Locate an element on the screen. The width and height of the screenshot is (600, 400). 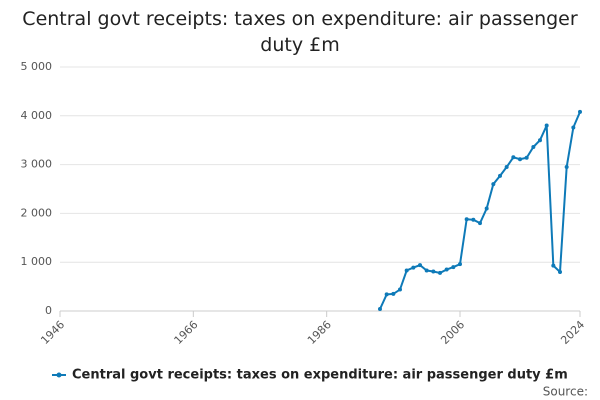
y-tick-label: 5 000 is located at coordinates (37, 66).